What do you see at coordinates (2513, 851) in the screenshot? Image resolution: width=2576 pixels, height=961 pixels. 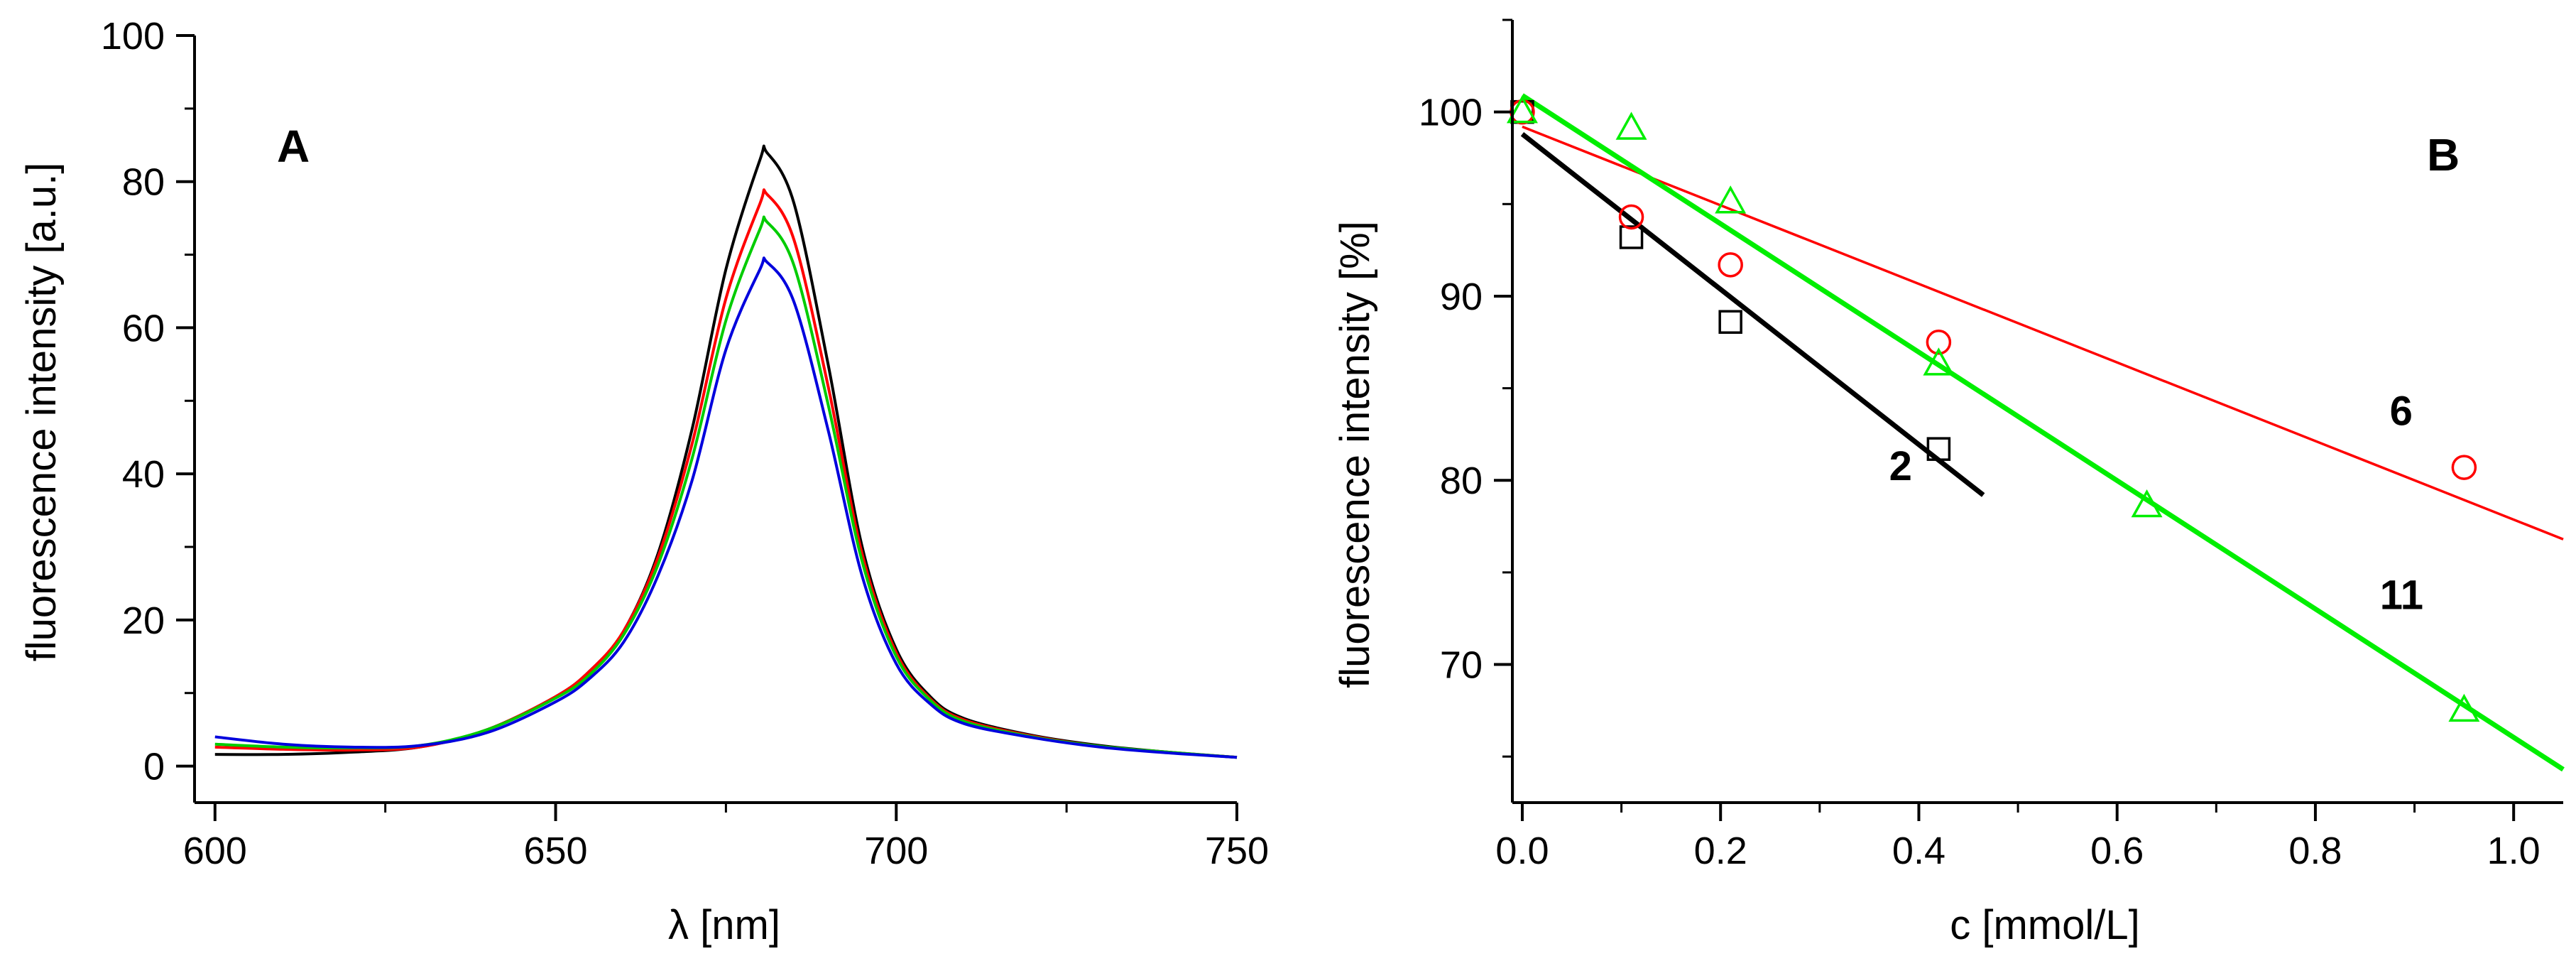 I see `panel-b-x-tick-label: 1.0` at bounding box center [2513, 851].